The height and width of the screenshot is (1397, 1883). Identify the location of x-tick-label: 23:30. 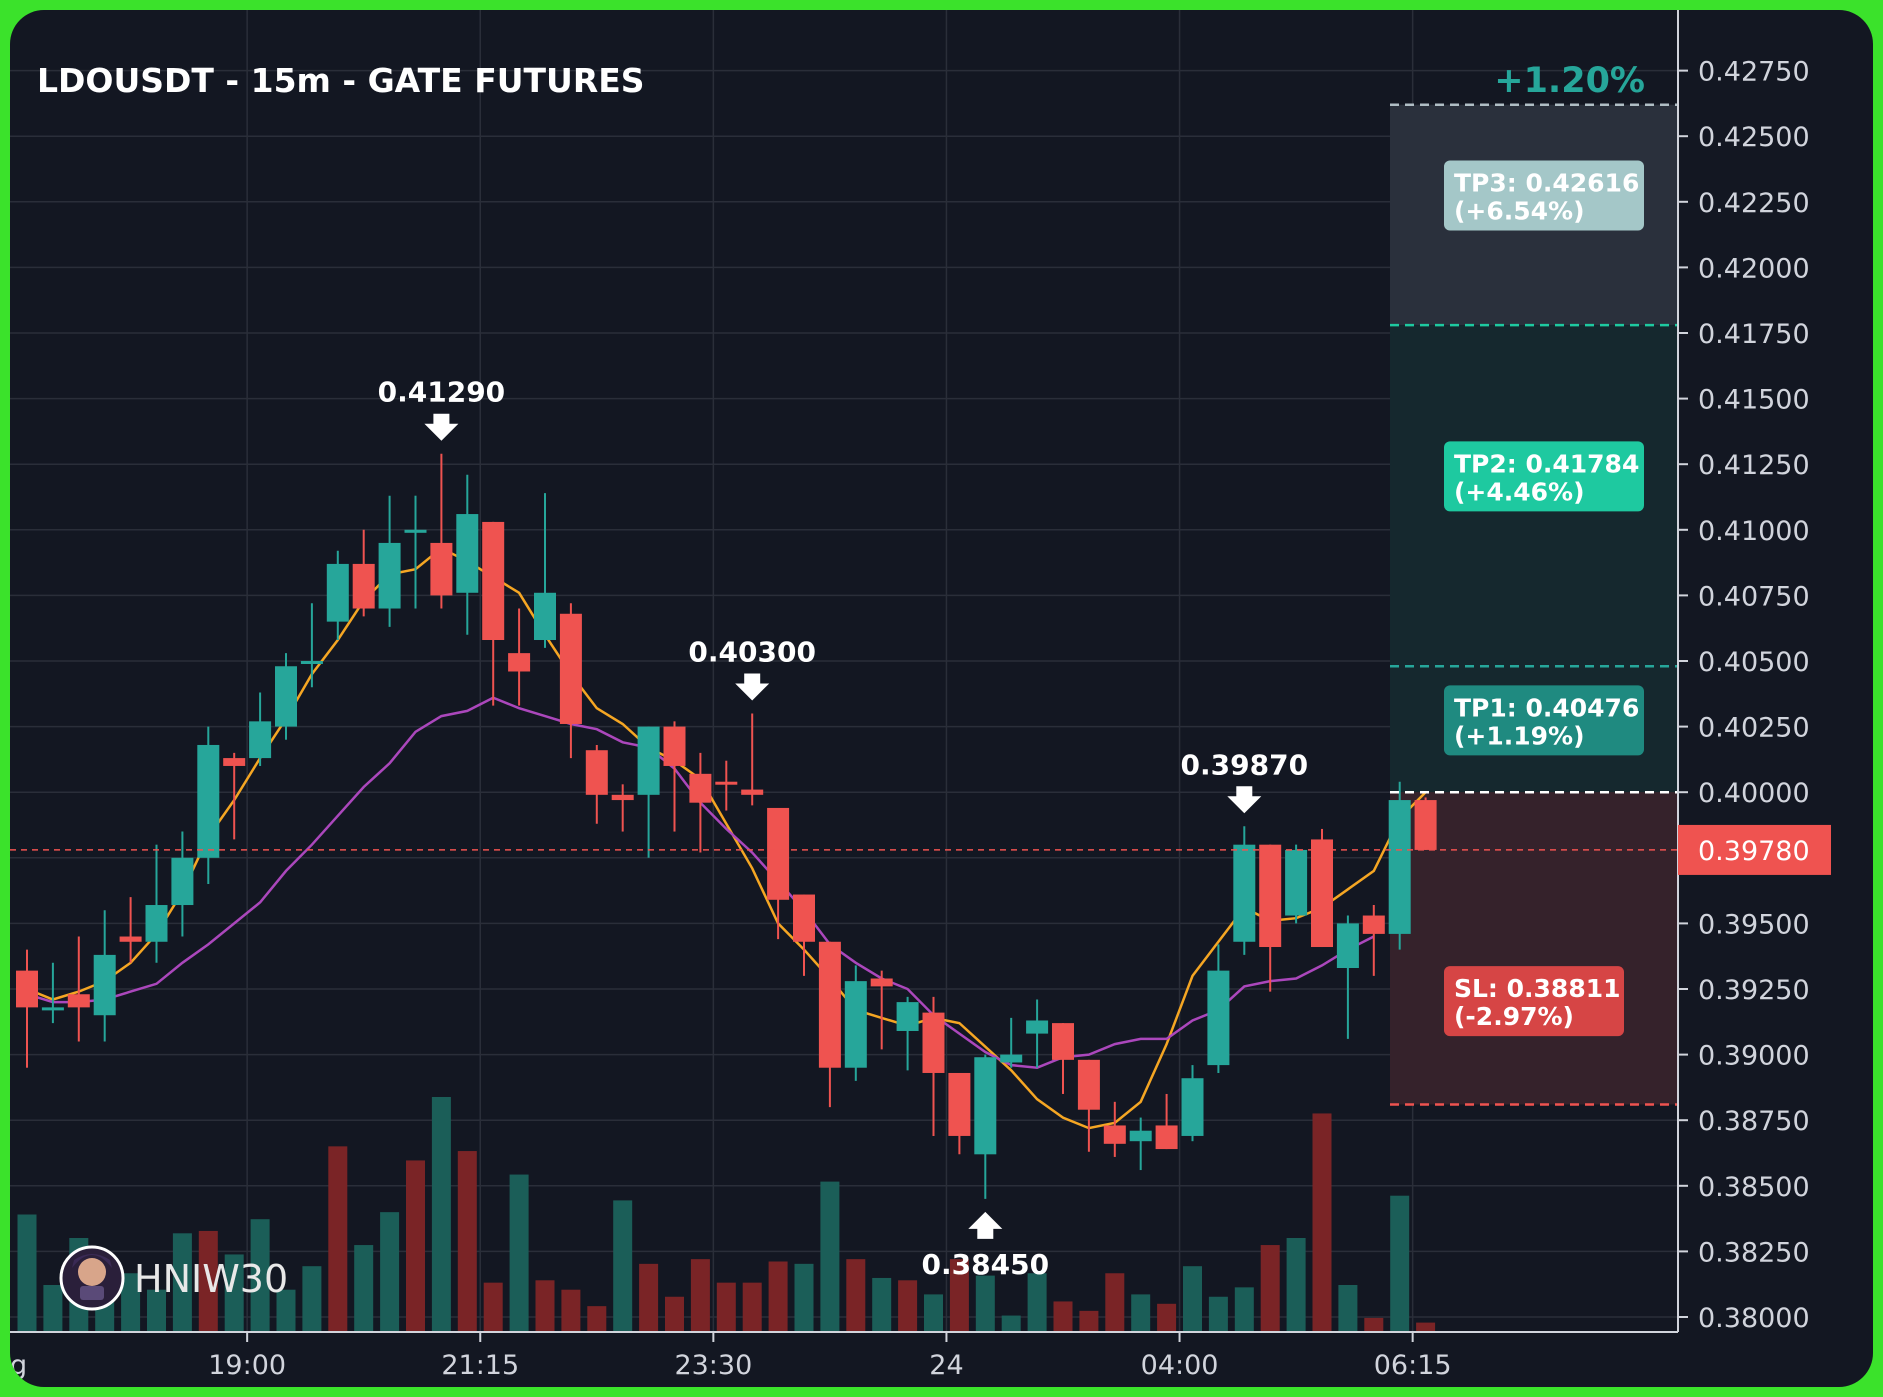
(713, 1365).